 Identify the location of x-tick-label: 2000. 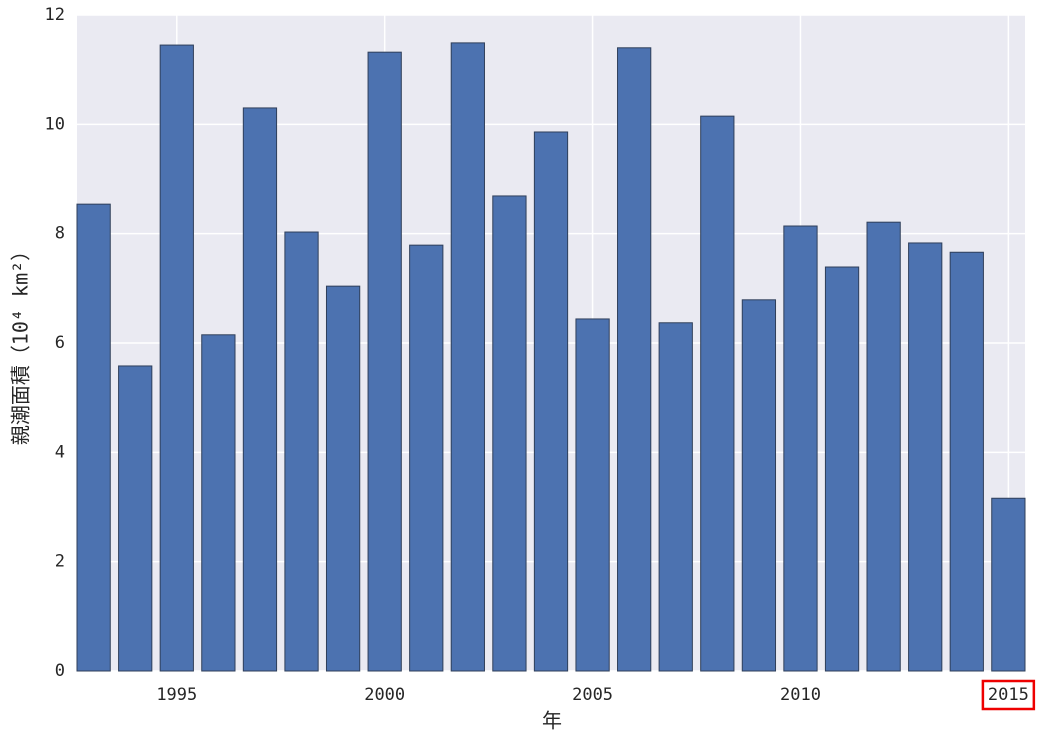
(384, 695).